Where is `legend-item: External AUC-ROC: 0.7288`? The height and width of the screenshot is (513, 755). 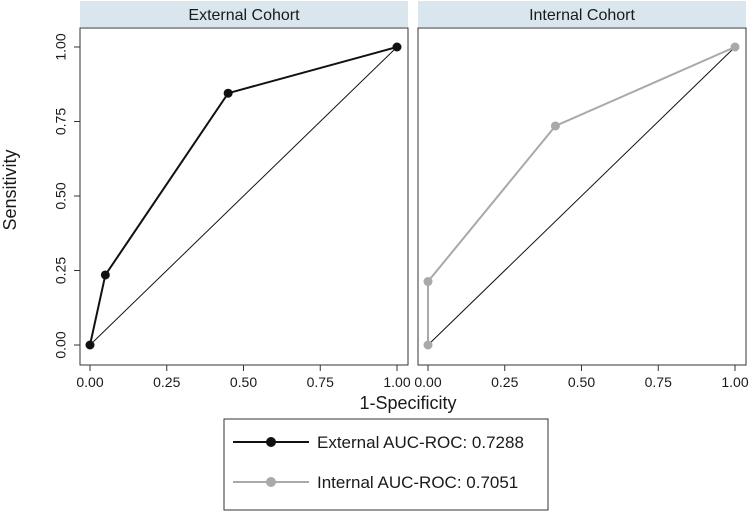 legend-item: External AUC-ROC: 0.7288 is located at coordinates (378, 442).